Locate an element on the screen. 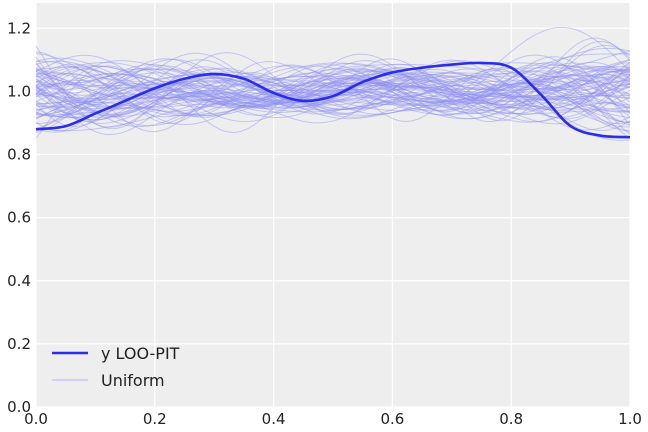 This screenshot has height=432, width=648. y-tick-labels: 0.0 0.2 0.4 0.6 0.8 1.0 1.2 is located at coordinates (19, 217).